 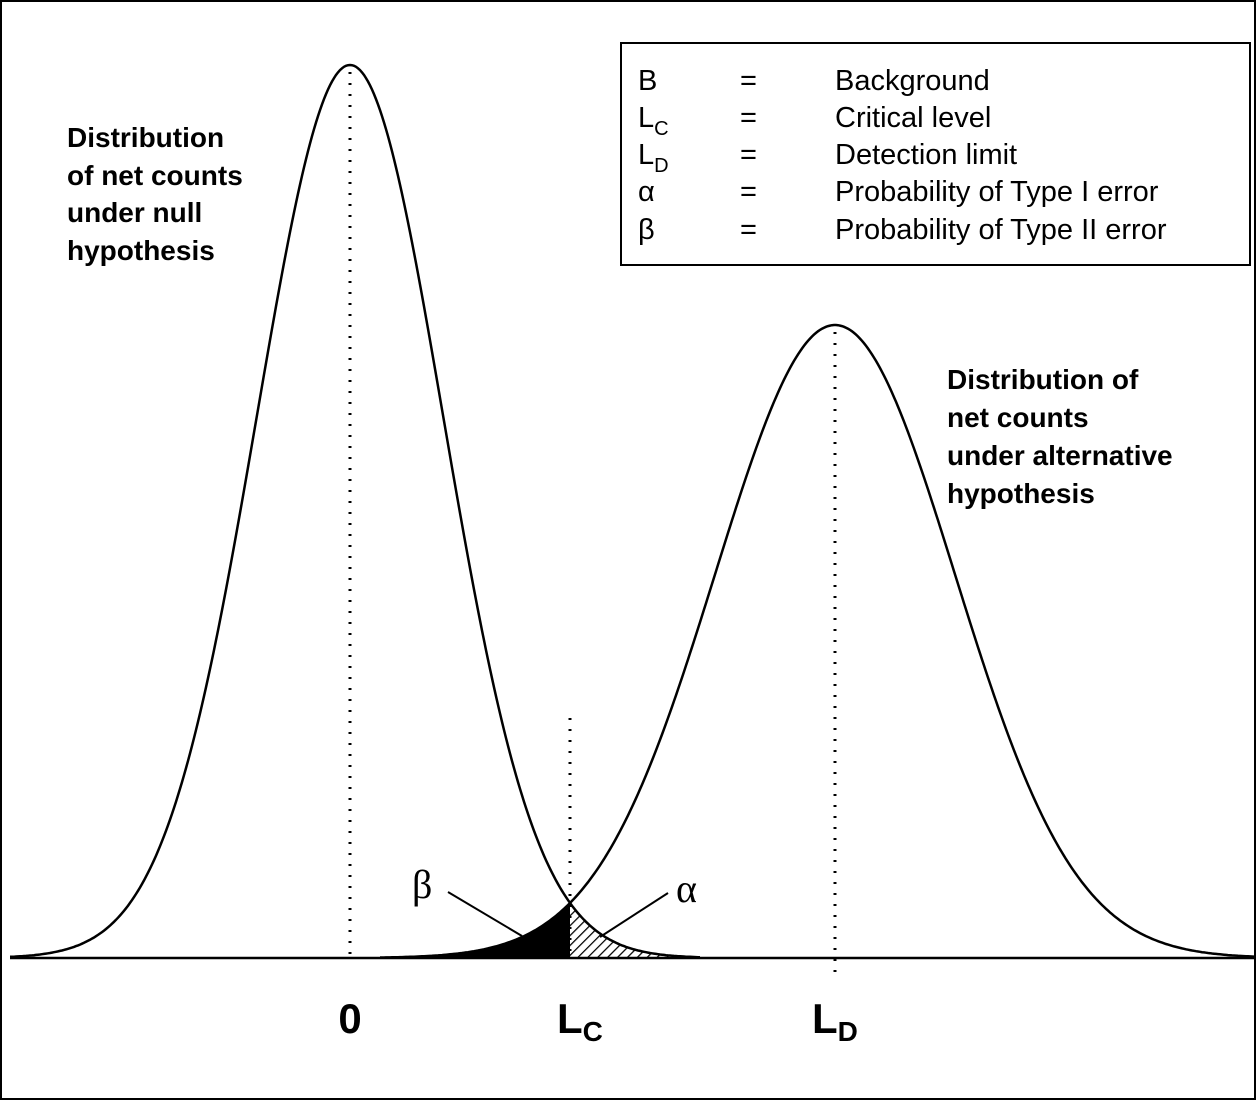 What do you see at coordinates (1060, 455) in the screenshot?
I see `label-line: under alternative` at bounding box center [1060, 455].